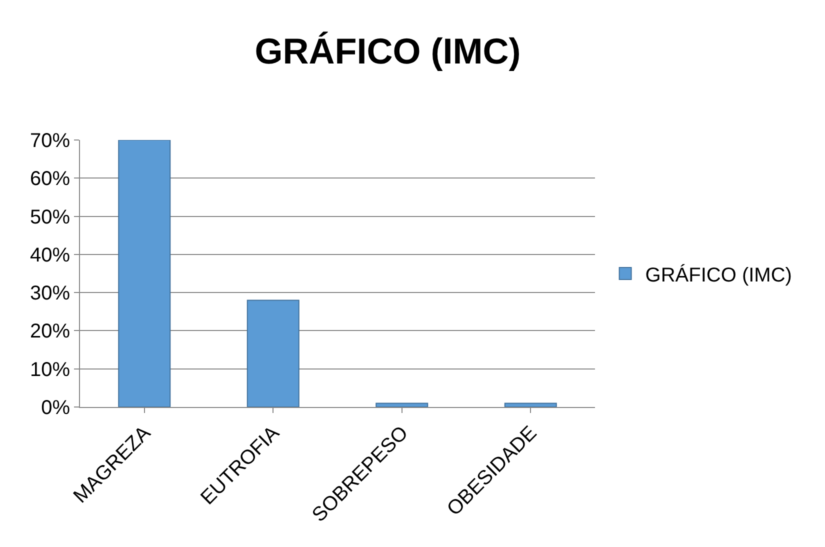 Image resolution: width=825 pixels, height=547 pixels. I want to click on y-tick-label: 70%, so click(50, 141).